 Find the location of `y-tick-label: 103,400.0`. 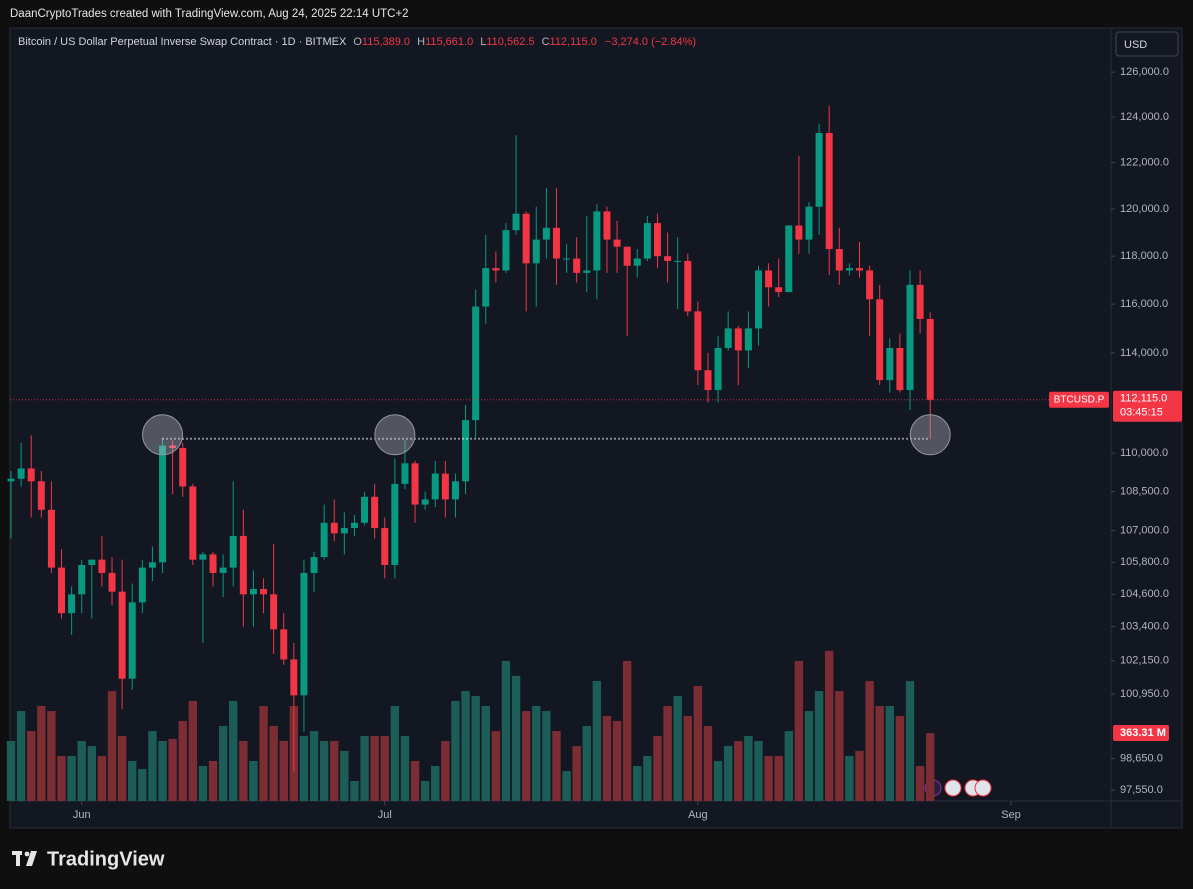

y-tick-label: 103,400.0 is located at coordinates (1144, 627).